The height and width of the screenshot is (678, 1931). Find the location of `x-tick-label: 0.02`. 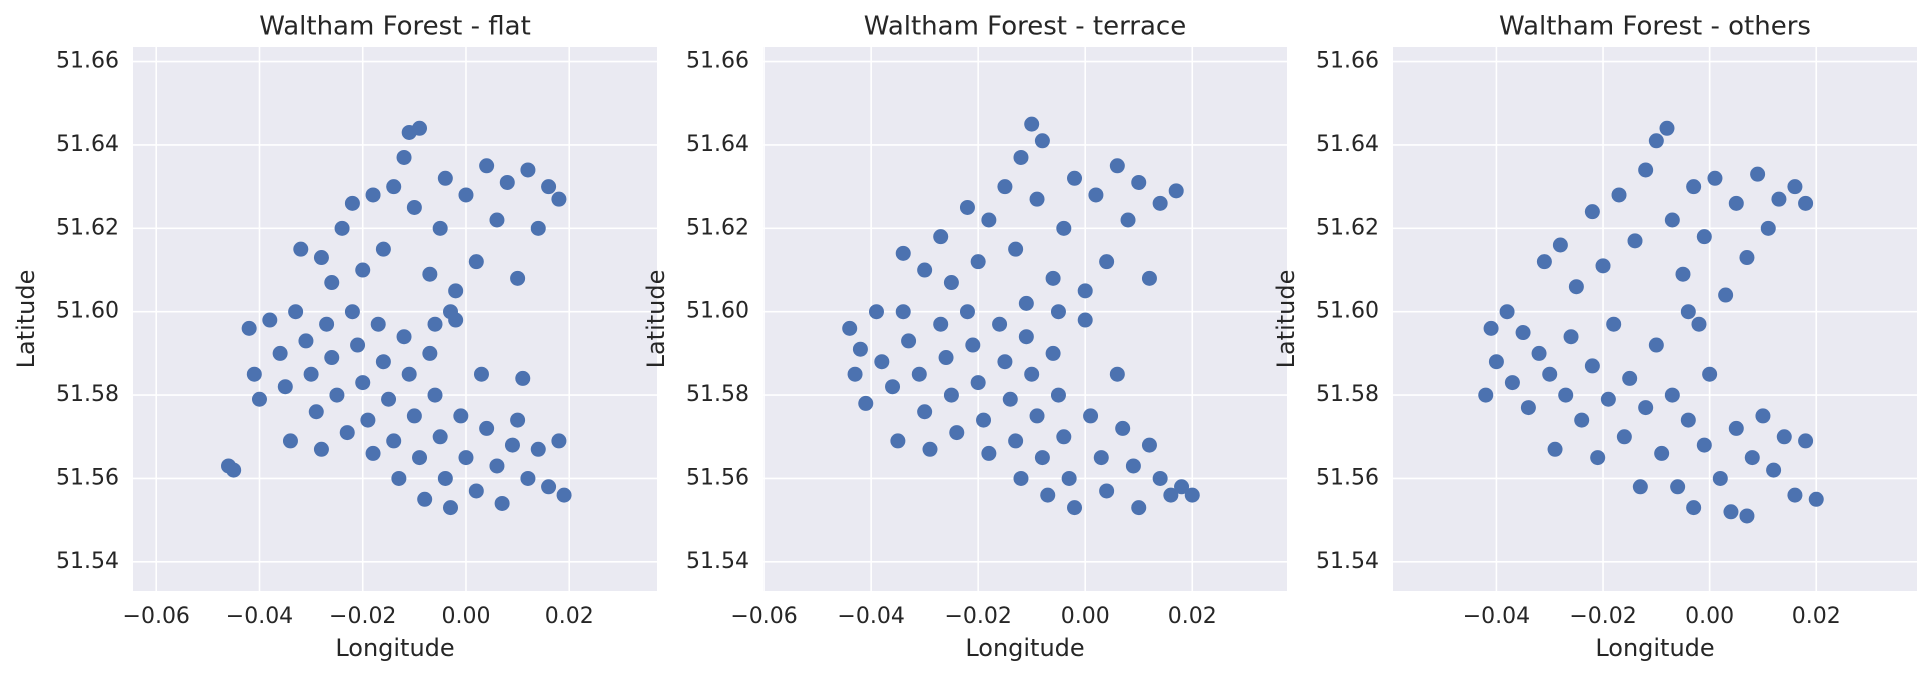

x-tick-label: 0.02 is located at coordinates (1192, 616).